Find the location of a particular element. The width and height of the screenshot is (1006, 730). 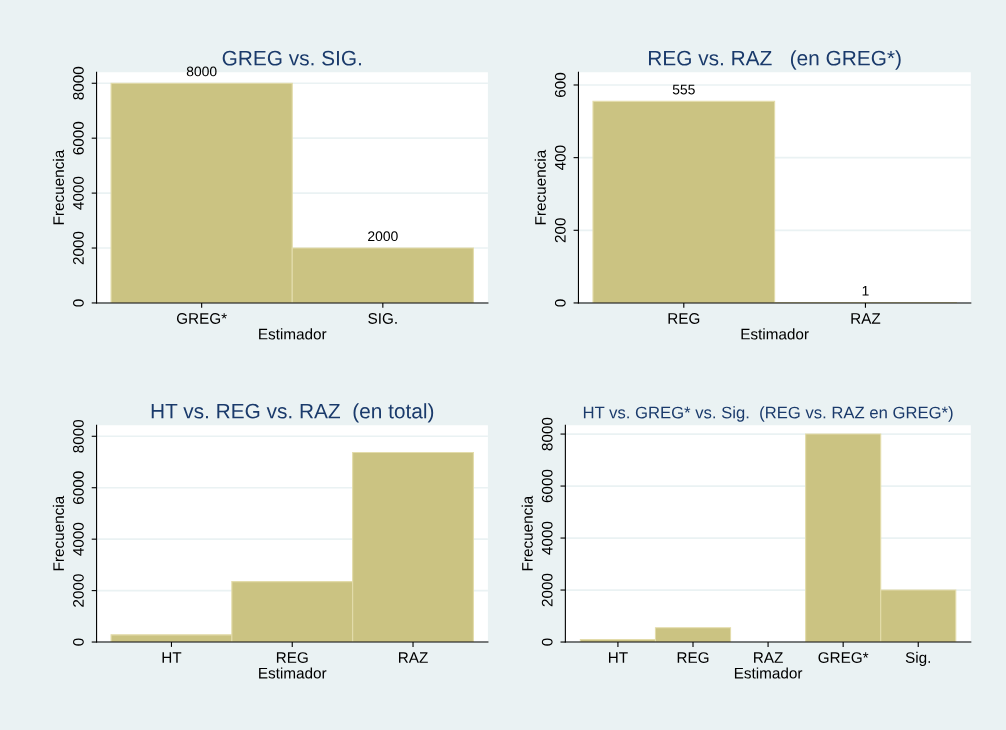

data-label: 8000 is located at coordinates (201, 71).